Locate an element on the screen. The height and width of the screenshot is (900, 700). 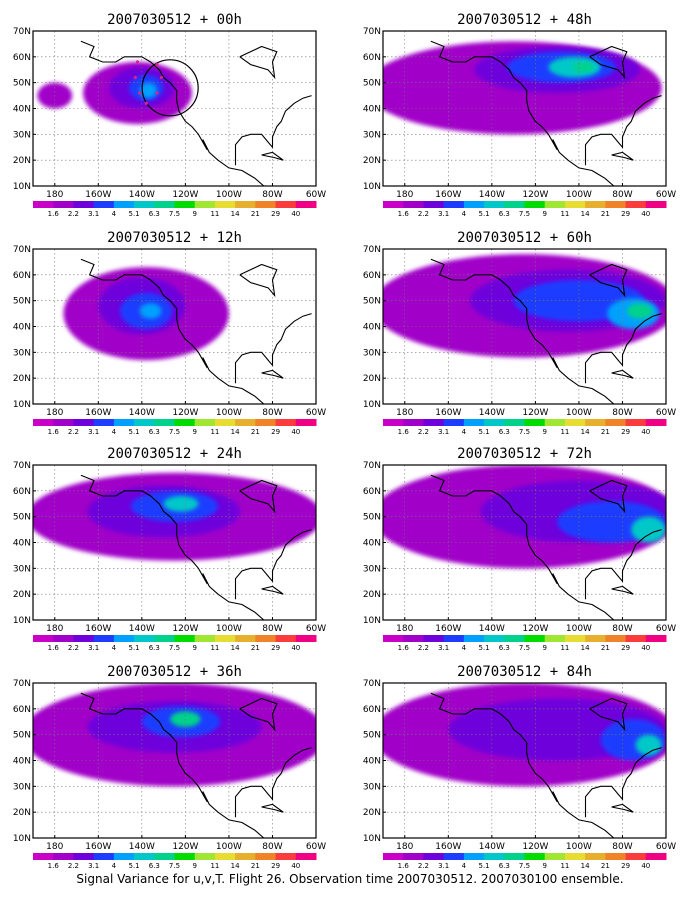
lon-tick-label: 180 is located at coordinates (404, 629).